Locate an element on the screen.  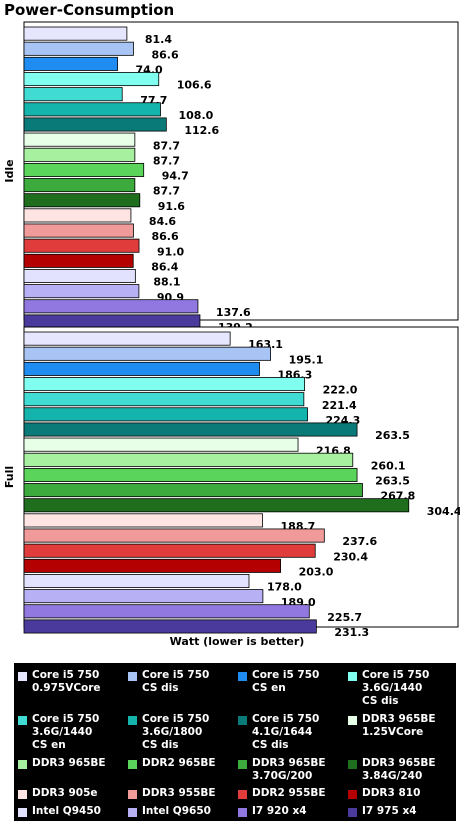
legend-item: DDR3 810 is located at coordinates (403, 795).